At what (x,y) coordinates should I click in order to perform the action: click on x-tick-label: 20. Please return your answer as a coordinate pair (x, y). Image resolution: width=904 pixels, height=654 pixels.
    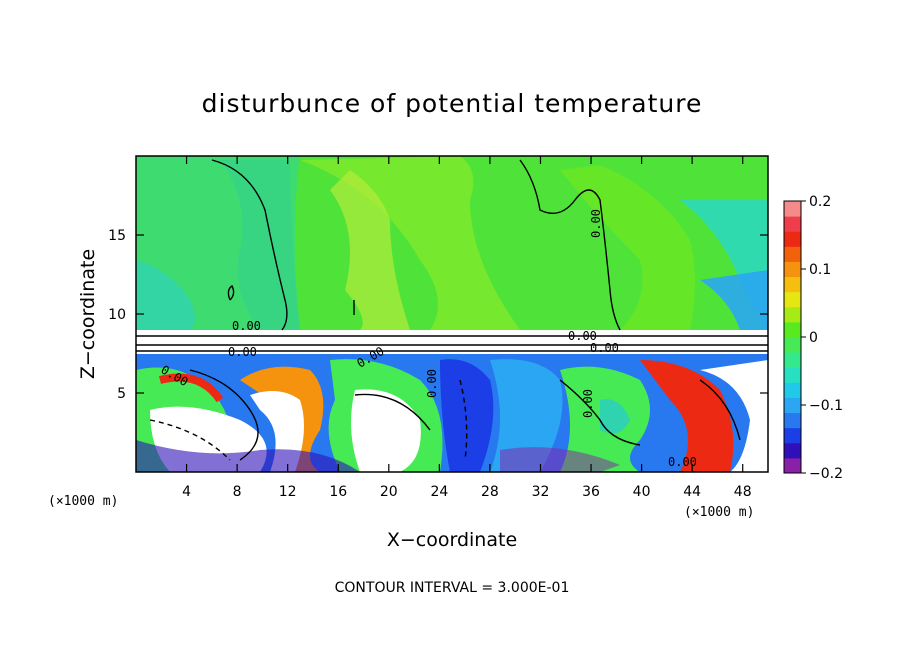
    Looking at the image, I should click on (389, 492).